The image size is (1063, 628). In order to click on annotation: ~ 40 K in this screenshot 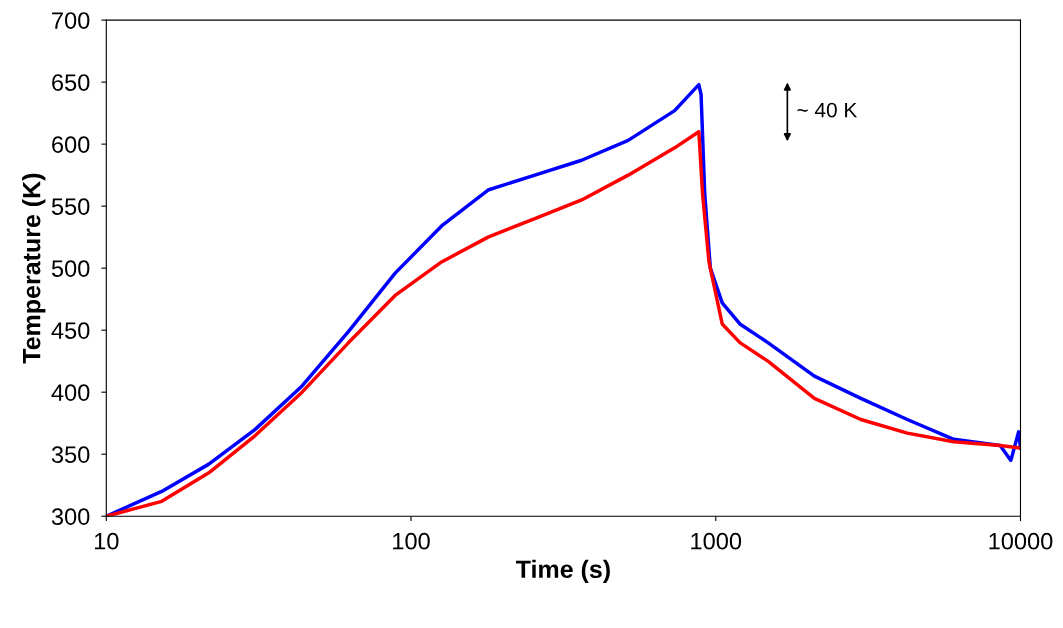, I will do `click(827, 110)`.